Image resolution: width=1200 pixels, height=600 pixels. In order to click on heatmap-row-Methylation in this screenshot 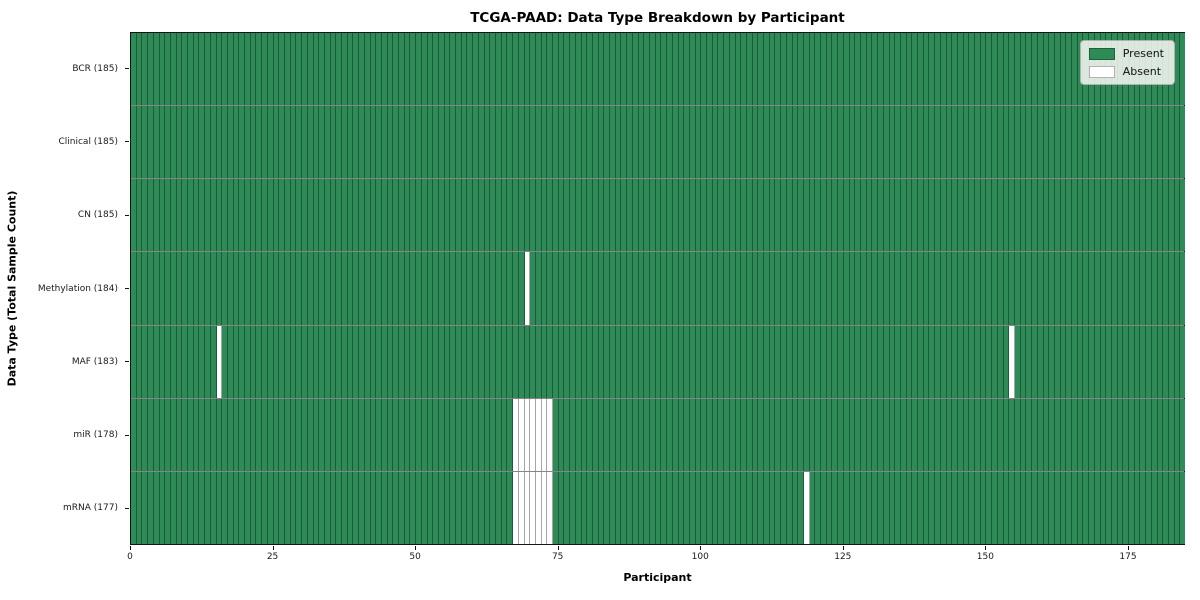, I will do `click(658, 289)`.